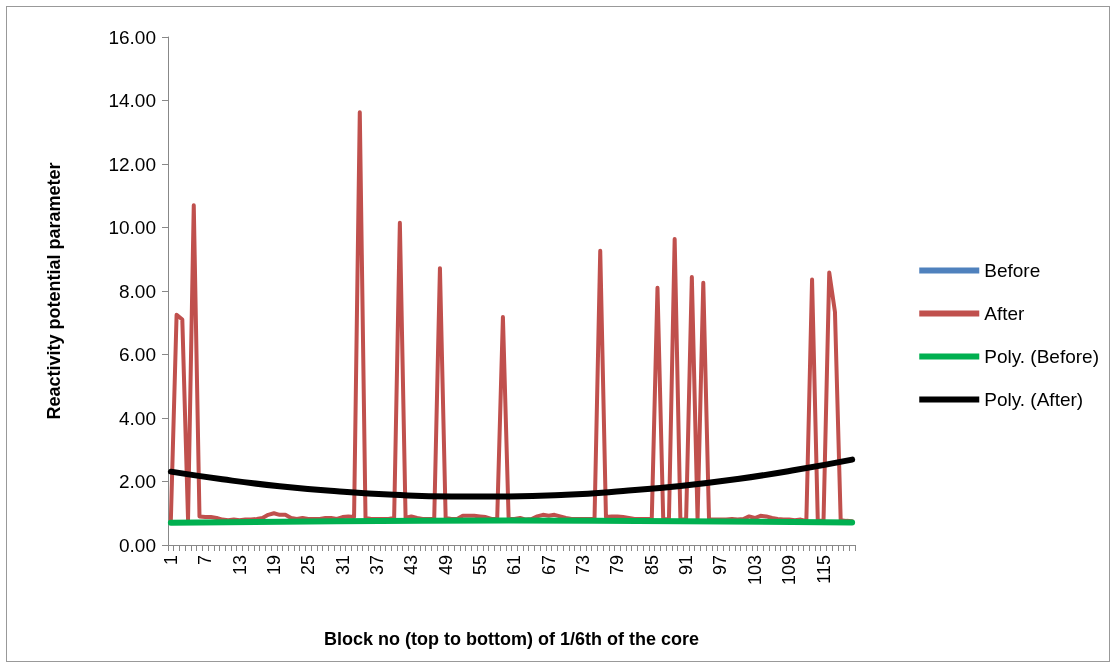  What do you see at coordinates (511, 639) in the screenshot?
I see `x-axis-title: Block no (top to bottom) of 1/6th of the core` at bounding box center [511, 639].